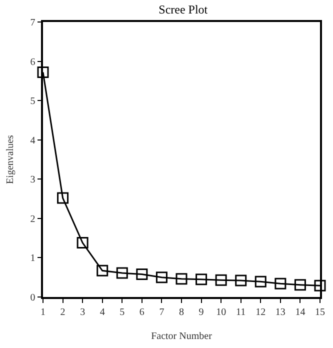 Image resolution: width=333 pixels, height=348 pixels. Describe the element at coordinates (33, 298) in the screenshot. I see `y-tick-label: 0` at that location.